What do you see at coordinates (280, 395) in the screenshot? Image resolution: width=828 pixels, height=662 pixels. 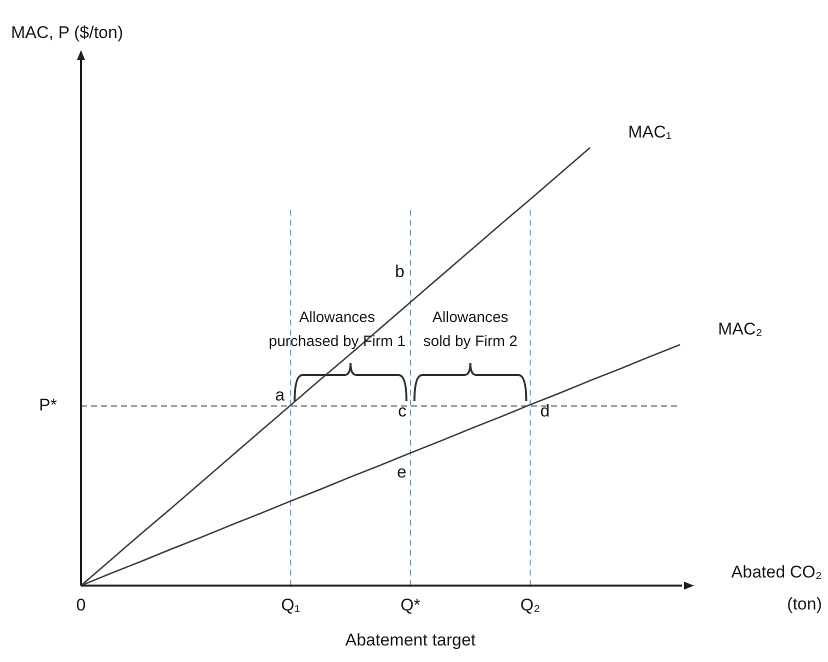 I see `annotation: a` at bounding box center [280, 395].